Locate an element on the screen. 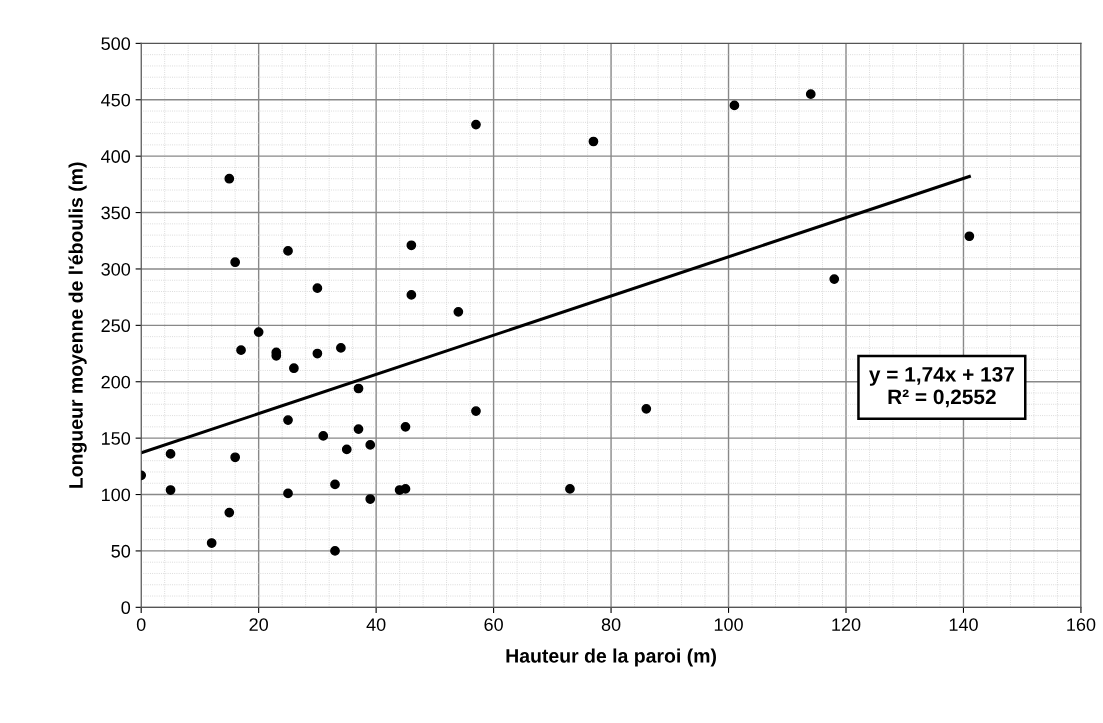 This screenshot has height=723, width=1103. y-tick-label: 100 is located at coordinates (116, 495).